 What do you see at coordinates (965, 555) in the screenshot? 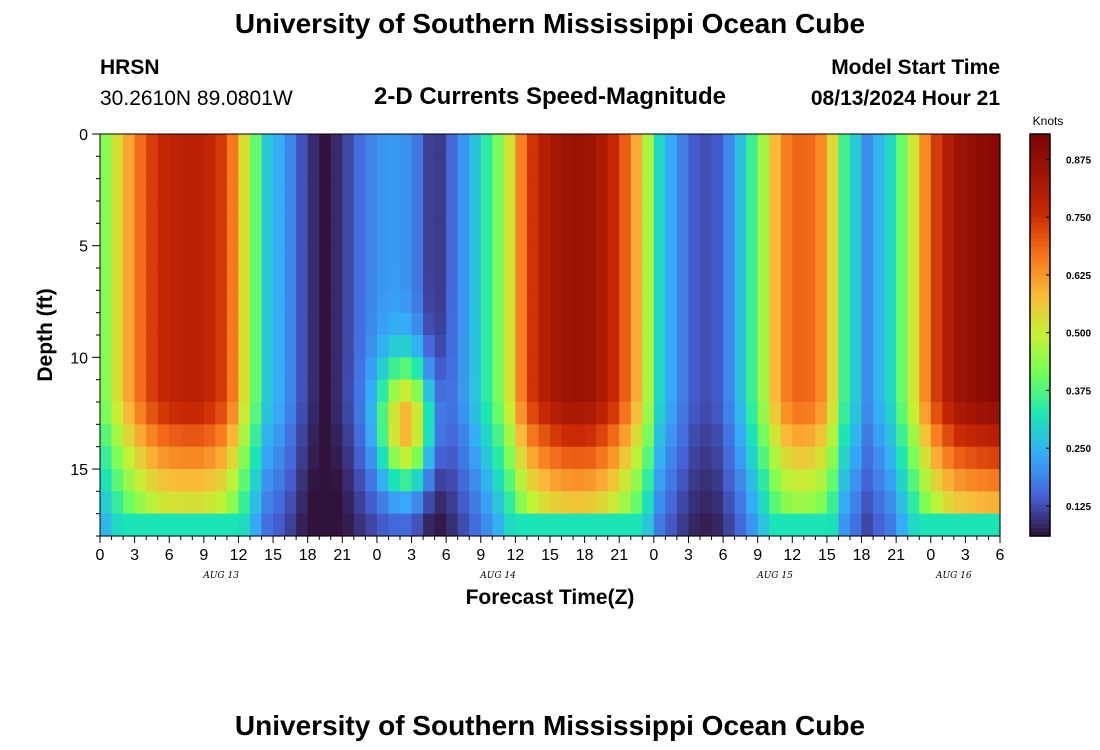
I see `x-tick-label: 3` at bounding box center [965, 555].